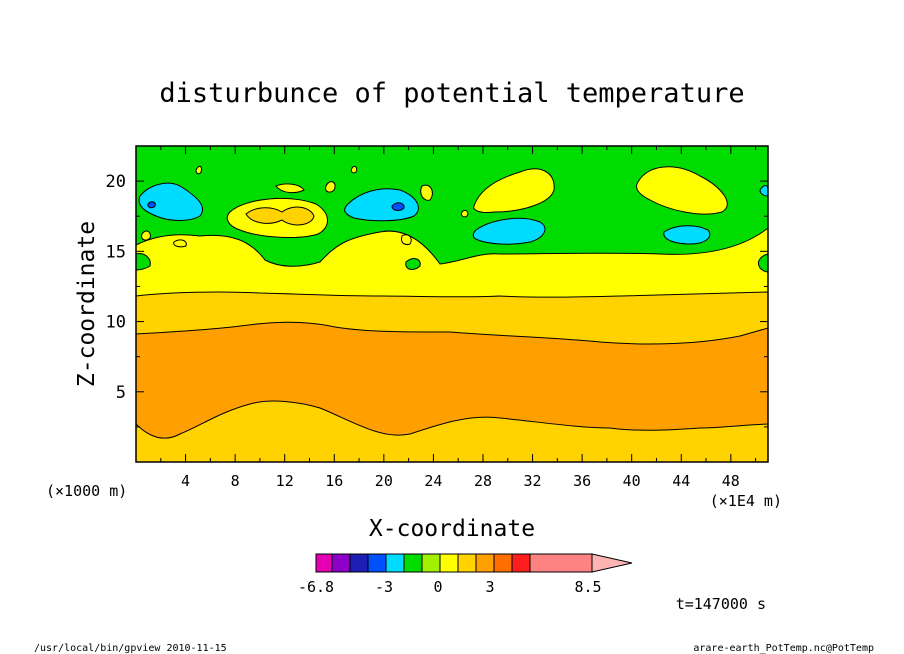 This screenshot has width=904, height=654. What do you see at coordinates (533, 481) in the screenshot?
I see `x-tick-label: 32` at bounding box center [533, 481].